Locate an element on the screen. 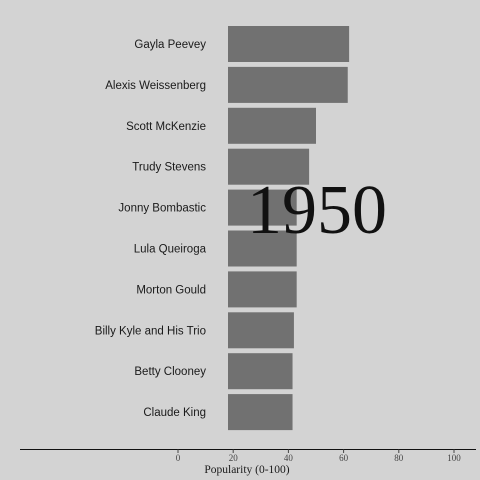 The image size is (480, 480). bar-lula-queiroga is located at coordinates (262, 248).